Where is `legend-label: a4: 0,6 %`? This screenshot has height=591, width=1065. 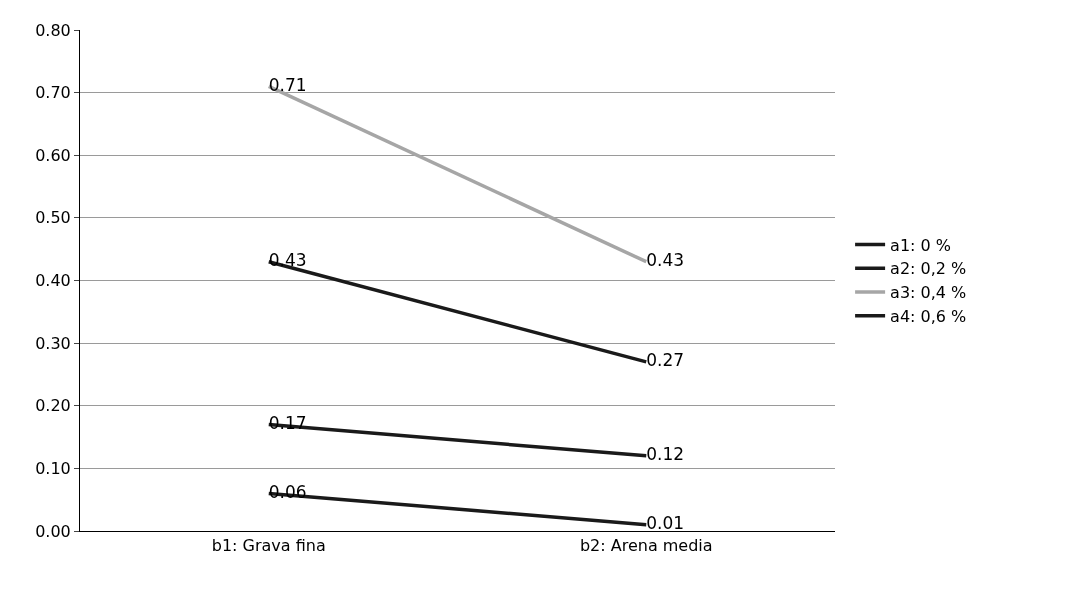 legend-label: a4: 0,6 % is located at coordinates (928, 317).